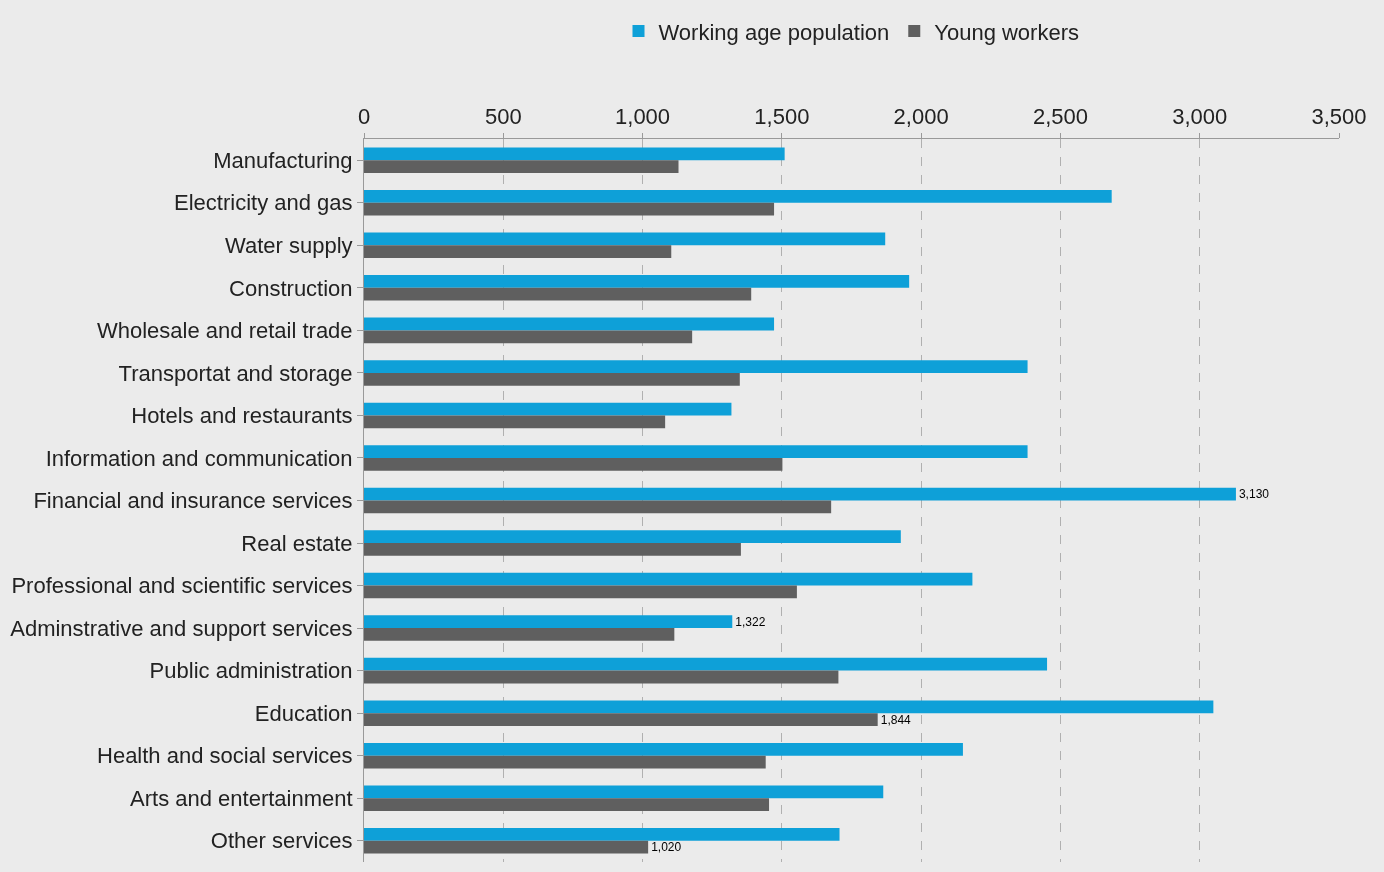 This screenshot has height=872, width=1384. I want to click on y-tick-label: Hotels and restaurants, so click(242, 416).